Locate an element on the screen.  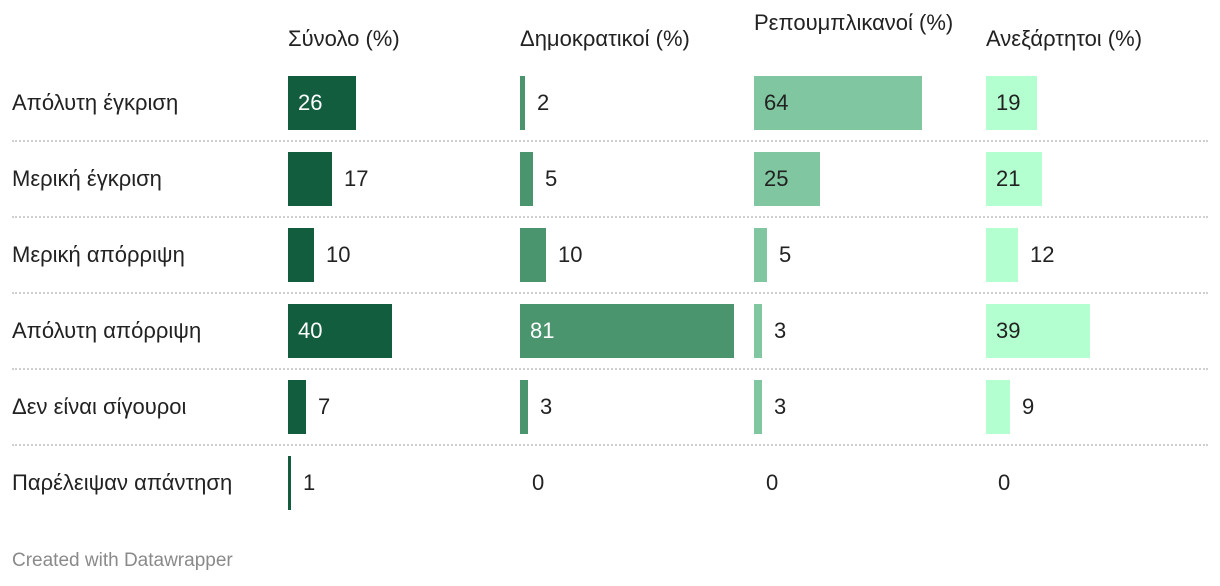
footer-credit: Created with Datawrapper is located at coordinates (122, 560).